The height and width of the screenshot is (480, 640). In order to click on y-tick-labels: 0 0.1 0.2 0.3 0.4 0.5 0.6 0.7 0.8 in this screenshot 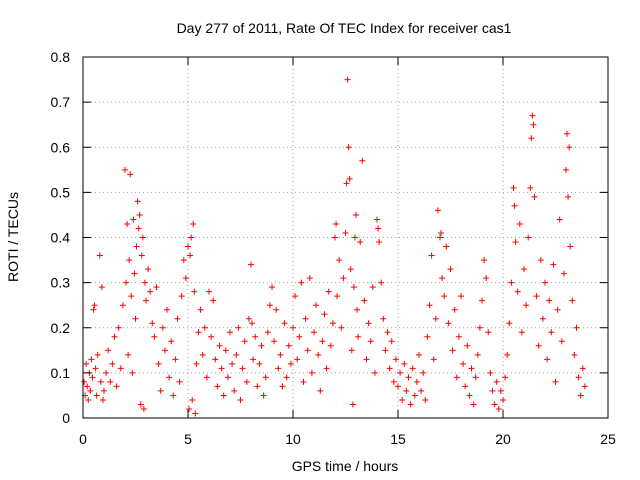, I will do `click(61, 237)`.